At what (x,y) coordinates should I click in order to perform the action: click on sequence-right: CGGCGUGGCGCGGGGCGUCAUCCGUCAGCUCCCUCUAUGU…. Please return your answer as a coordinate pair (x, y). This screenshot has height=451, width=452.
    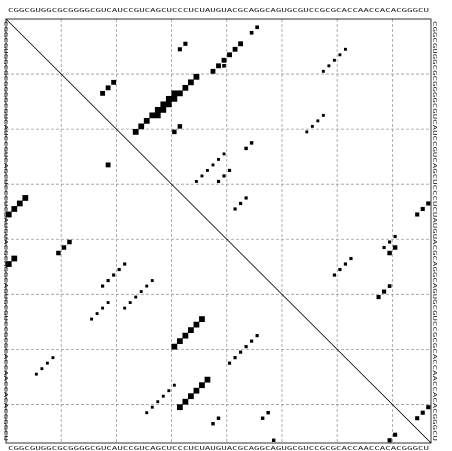
    Looking at the image, I should click on (434, 231).